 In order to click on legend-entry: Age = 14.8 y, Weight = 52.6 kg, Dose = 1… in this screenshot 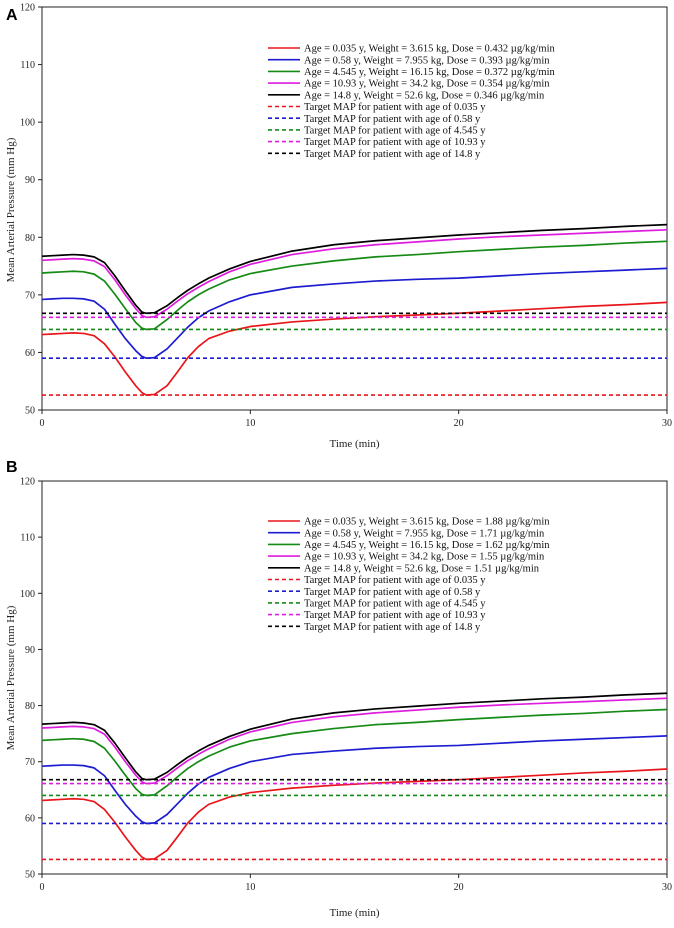, I will do `click(422, 568)`.